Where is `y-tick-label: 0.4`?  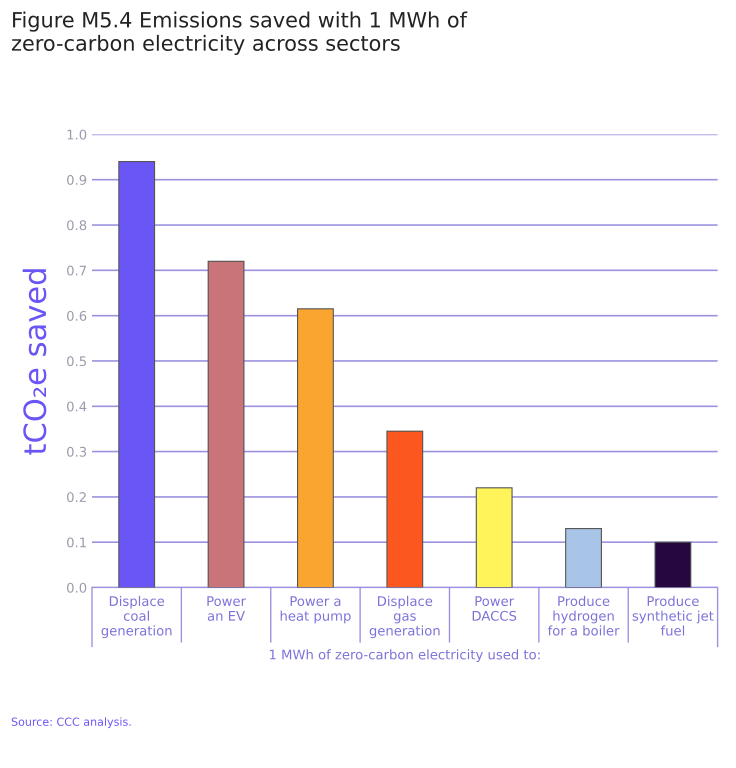
y-tick-label: 0.4 is located at coordinates (76, 406).